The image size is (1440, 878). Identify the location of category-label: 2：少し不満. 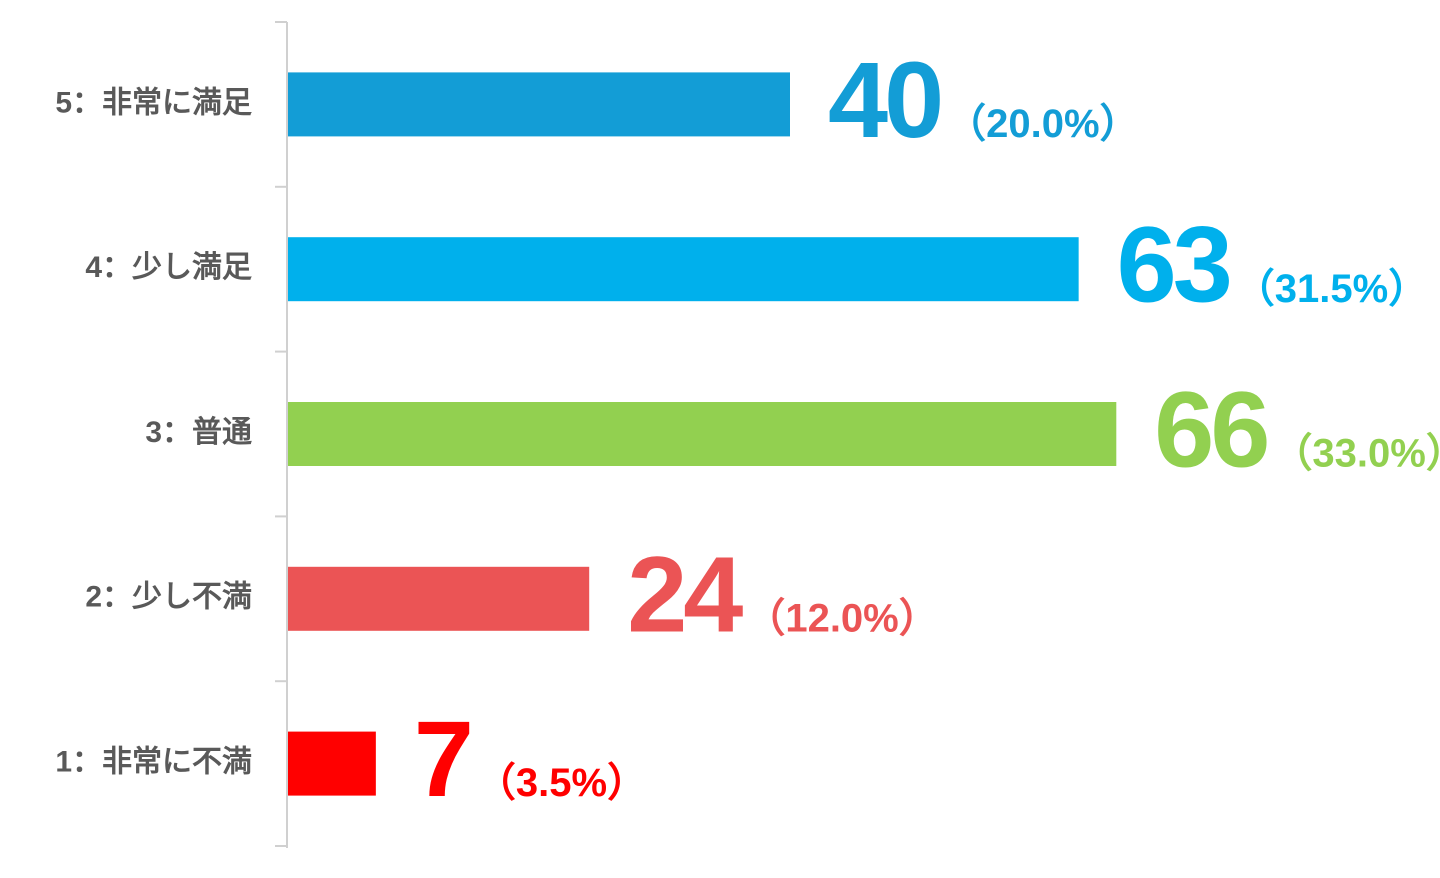
(168, 597).